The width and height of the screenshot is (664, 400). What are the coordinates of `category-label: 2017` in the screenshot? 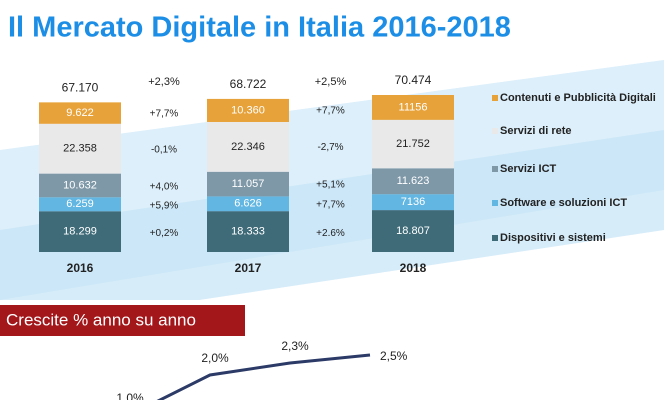 It's located at (248, 268).